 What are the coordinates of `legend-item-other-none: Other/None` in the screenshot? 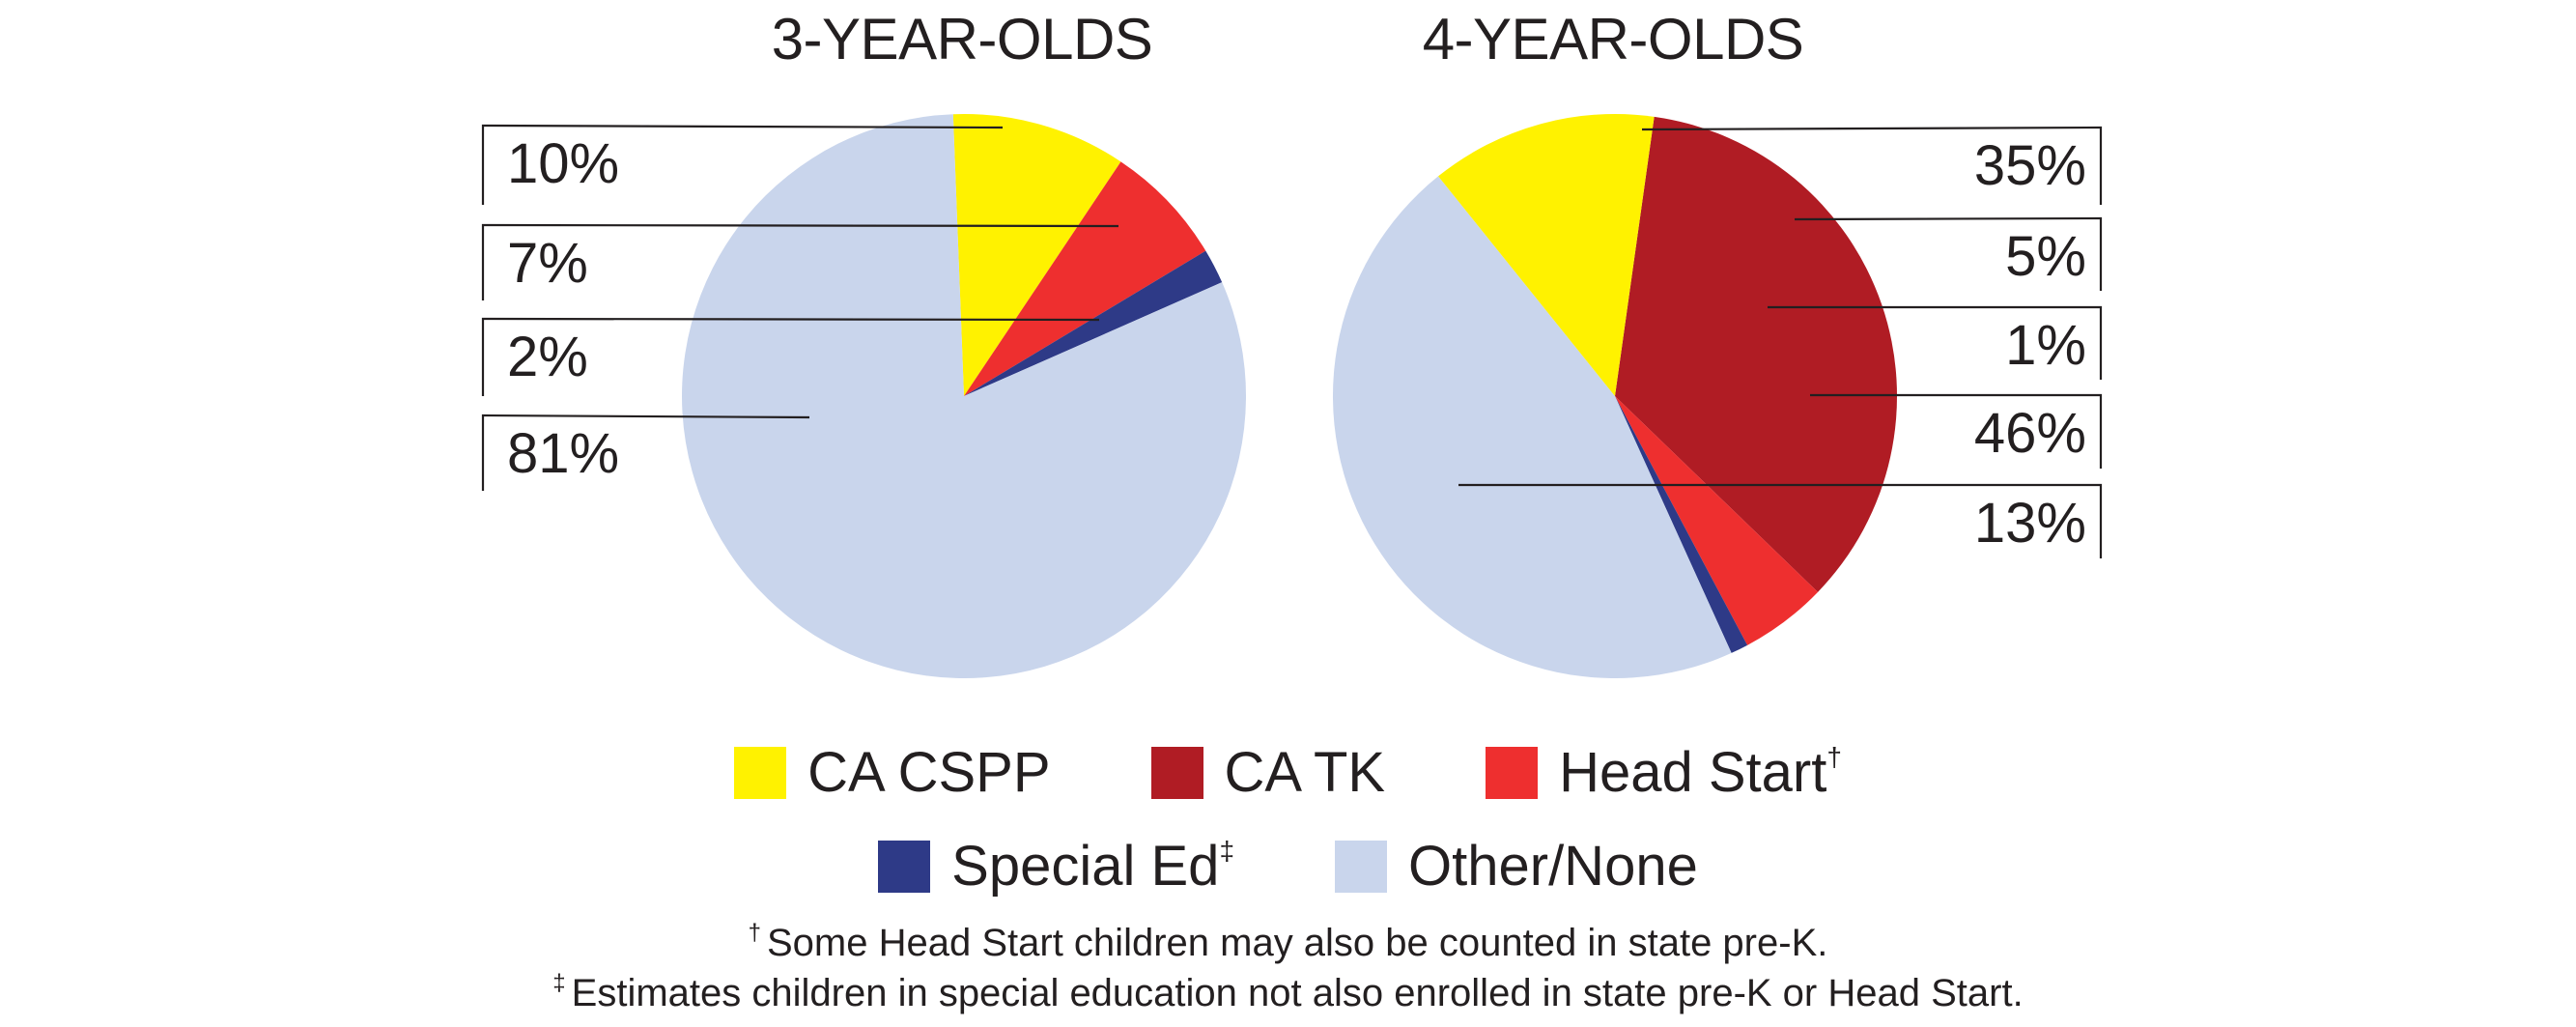 It's located at (1516, 866).